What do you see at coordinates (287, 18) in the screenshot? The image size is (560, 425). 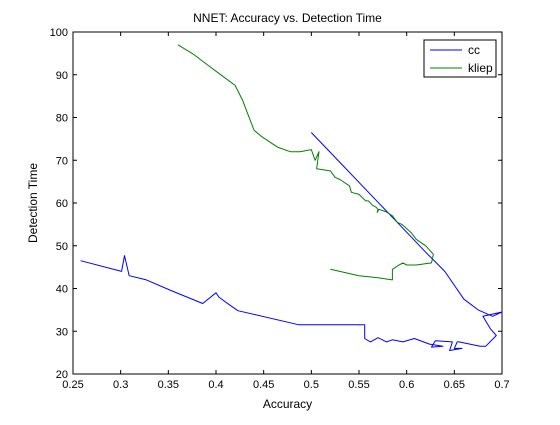 I see `chart-title: NNET: Accuracy vs. Detection Time` at bounding box center [287, 18].